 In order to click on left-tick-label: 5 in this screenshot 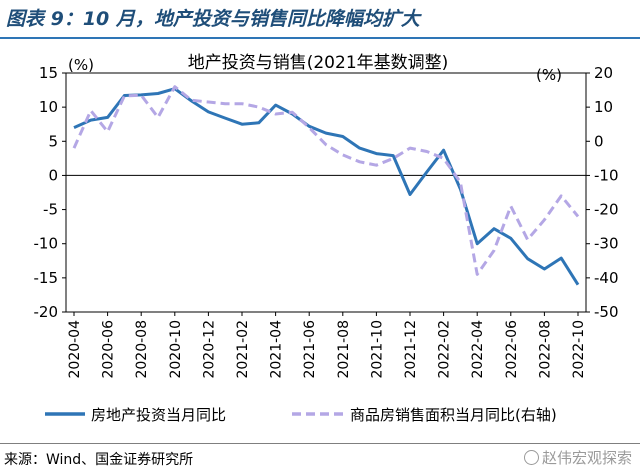, I will do `click(53, 141)`.